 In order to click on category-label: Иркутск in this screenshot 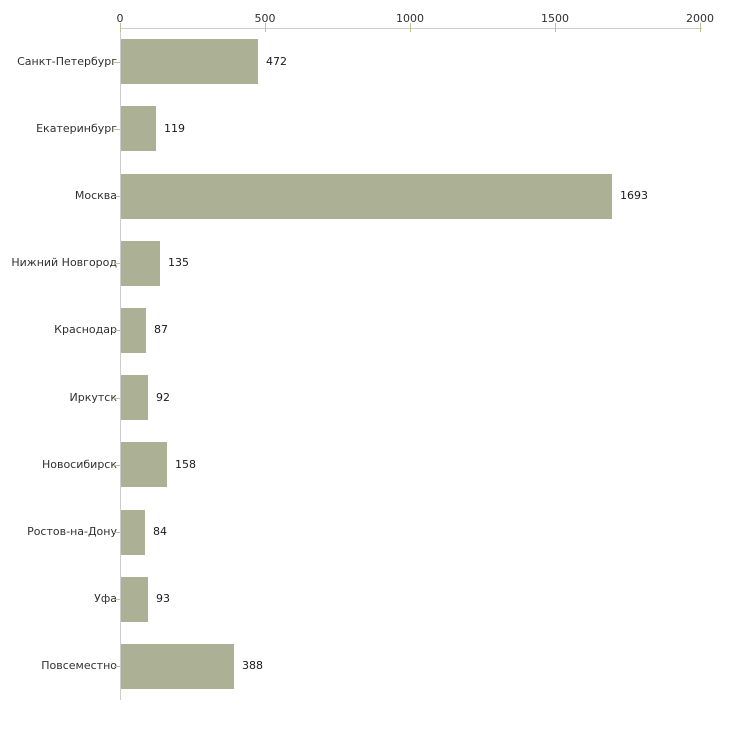, I will do `click(93, 397)`.